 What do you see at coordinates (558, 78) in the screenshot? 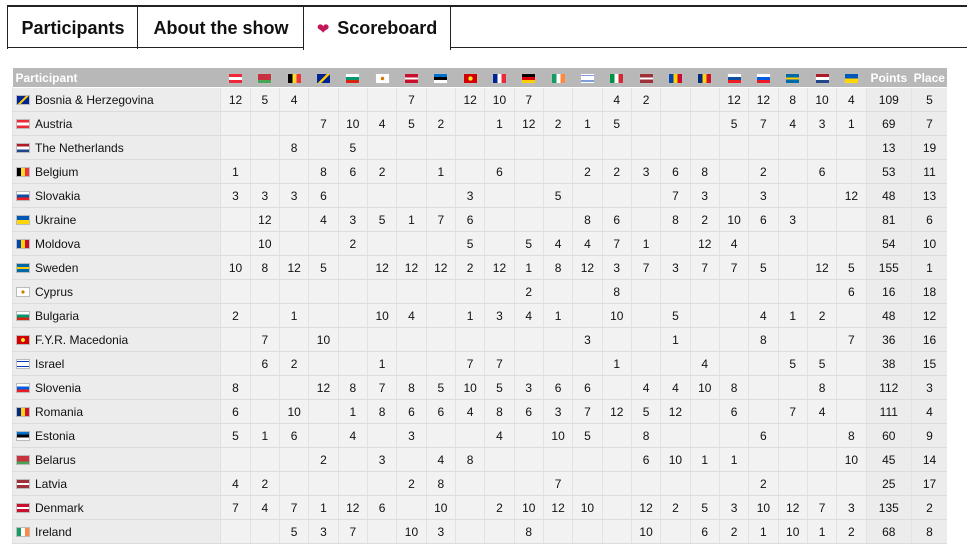
I see `column-header-ie` at bounding box center [558, 78].